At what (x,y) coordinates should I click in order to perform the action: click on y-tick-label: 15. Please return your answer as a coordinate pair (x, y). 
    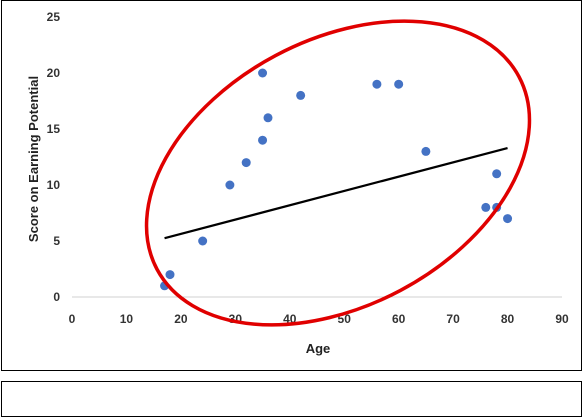
    Looking at the image, I should click on (54, 129).